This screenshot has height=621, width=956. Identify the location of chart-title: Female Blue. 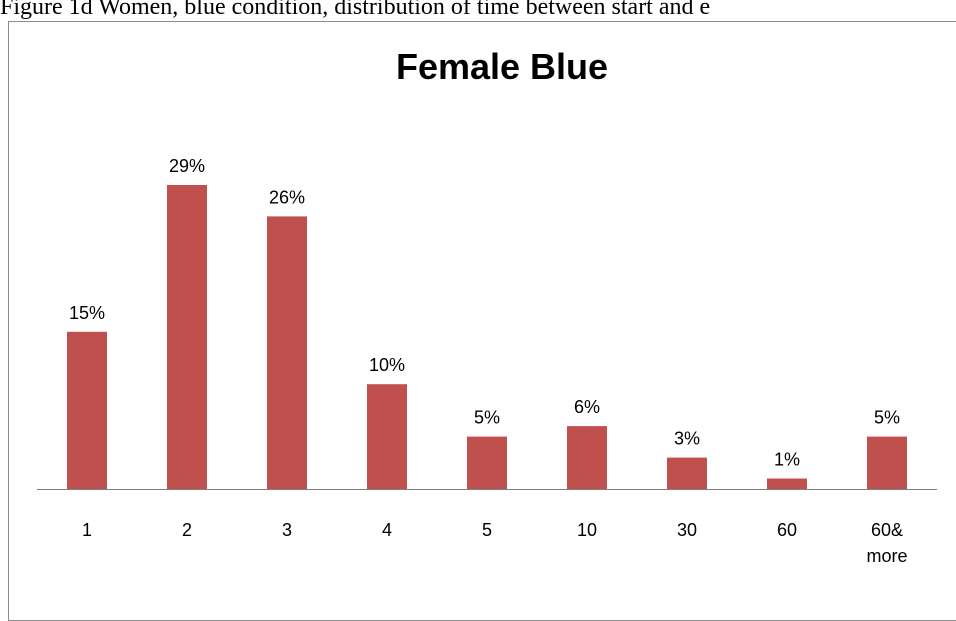
(502, 66).